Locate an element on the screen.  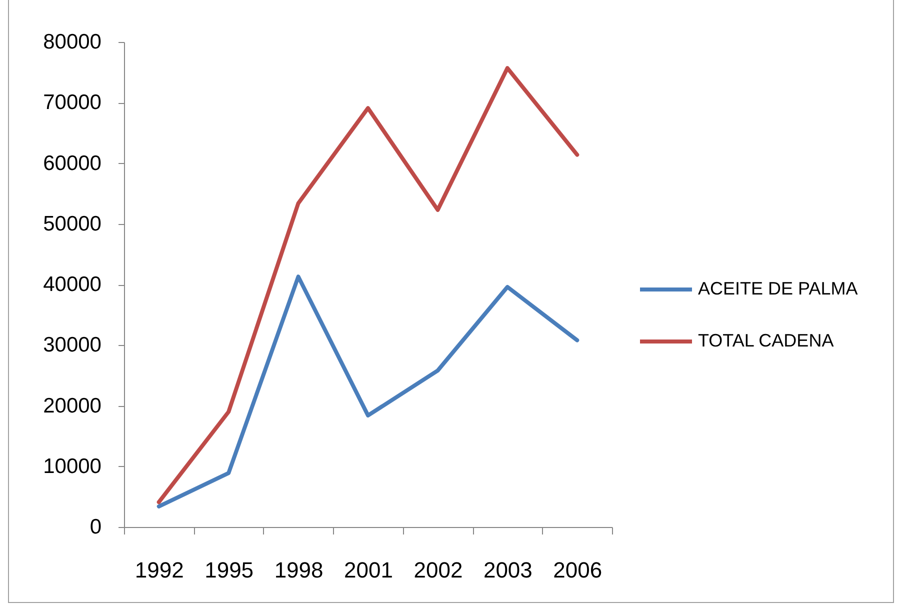
y-tick-label: 80000 is located at coordinates (72, 42).